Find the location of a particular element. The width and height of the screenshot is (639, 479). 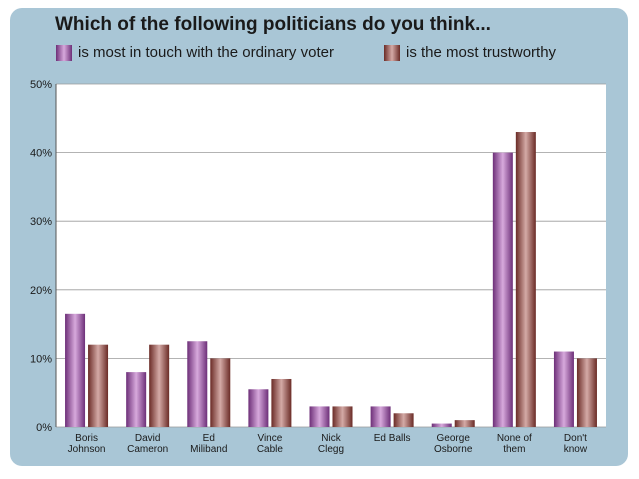

y-tick-label: 40% is located at coordinates (41, 154).